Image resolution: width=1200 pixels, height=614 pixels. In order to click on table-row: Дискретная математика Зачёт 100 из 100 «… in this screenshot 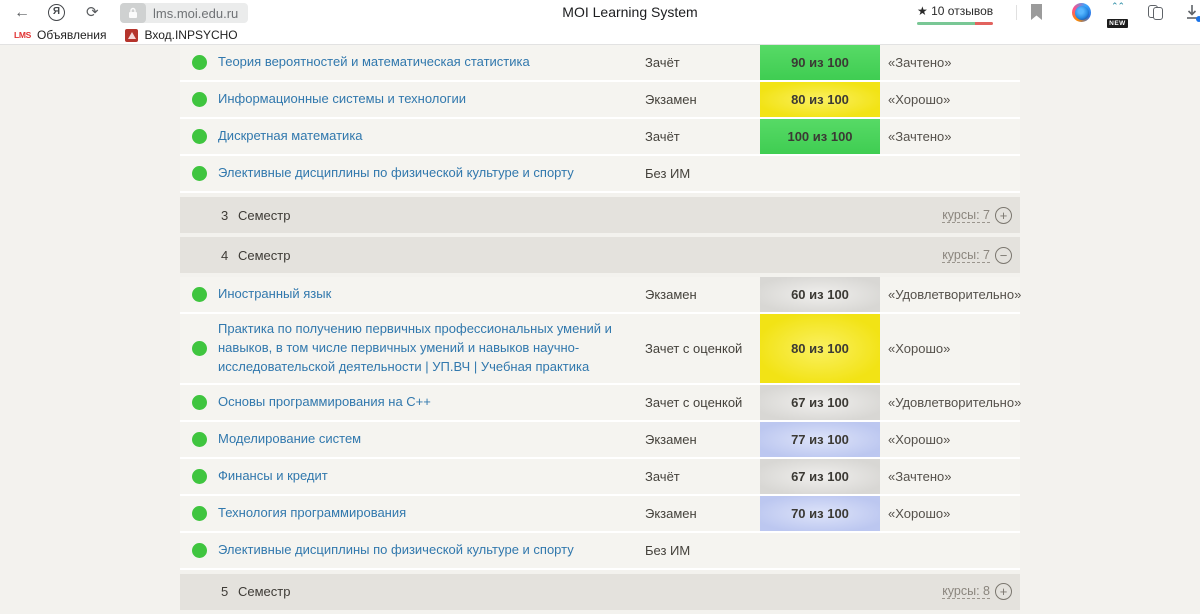, I will do `click(600, 137)`.